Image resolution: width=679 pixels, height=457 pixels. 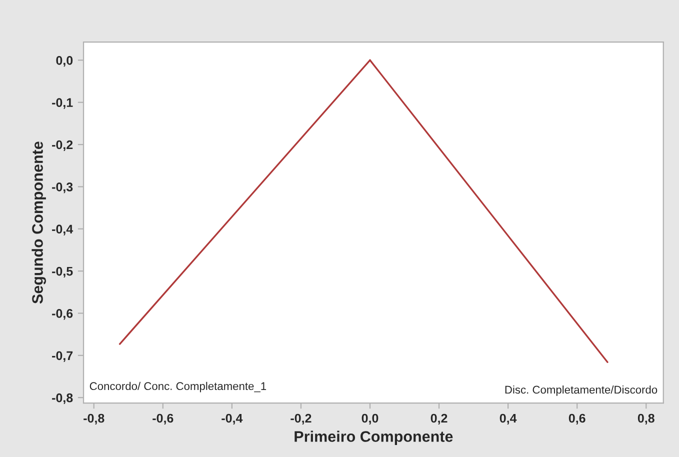 What do you see at coordinates (62, 356) in the screenshot?
I see `y-tick-label: -0,7` at bounding box center [62, 356].